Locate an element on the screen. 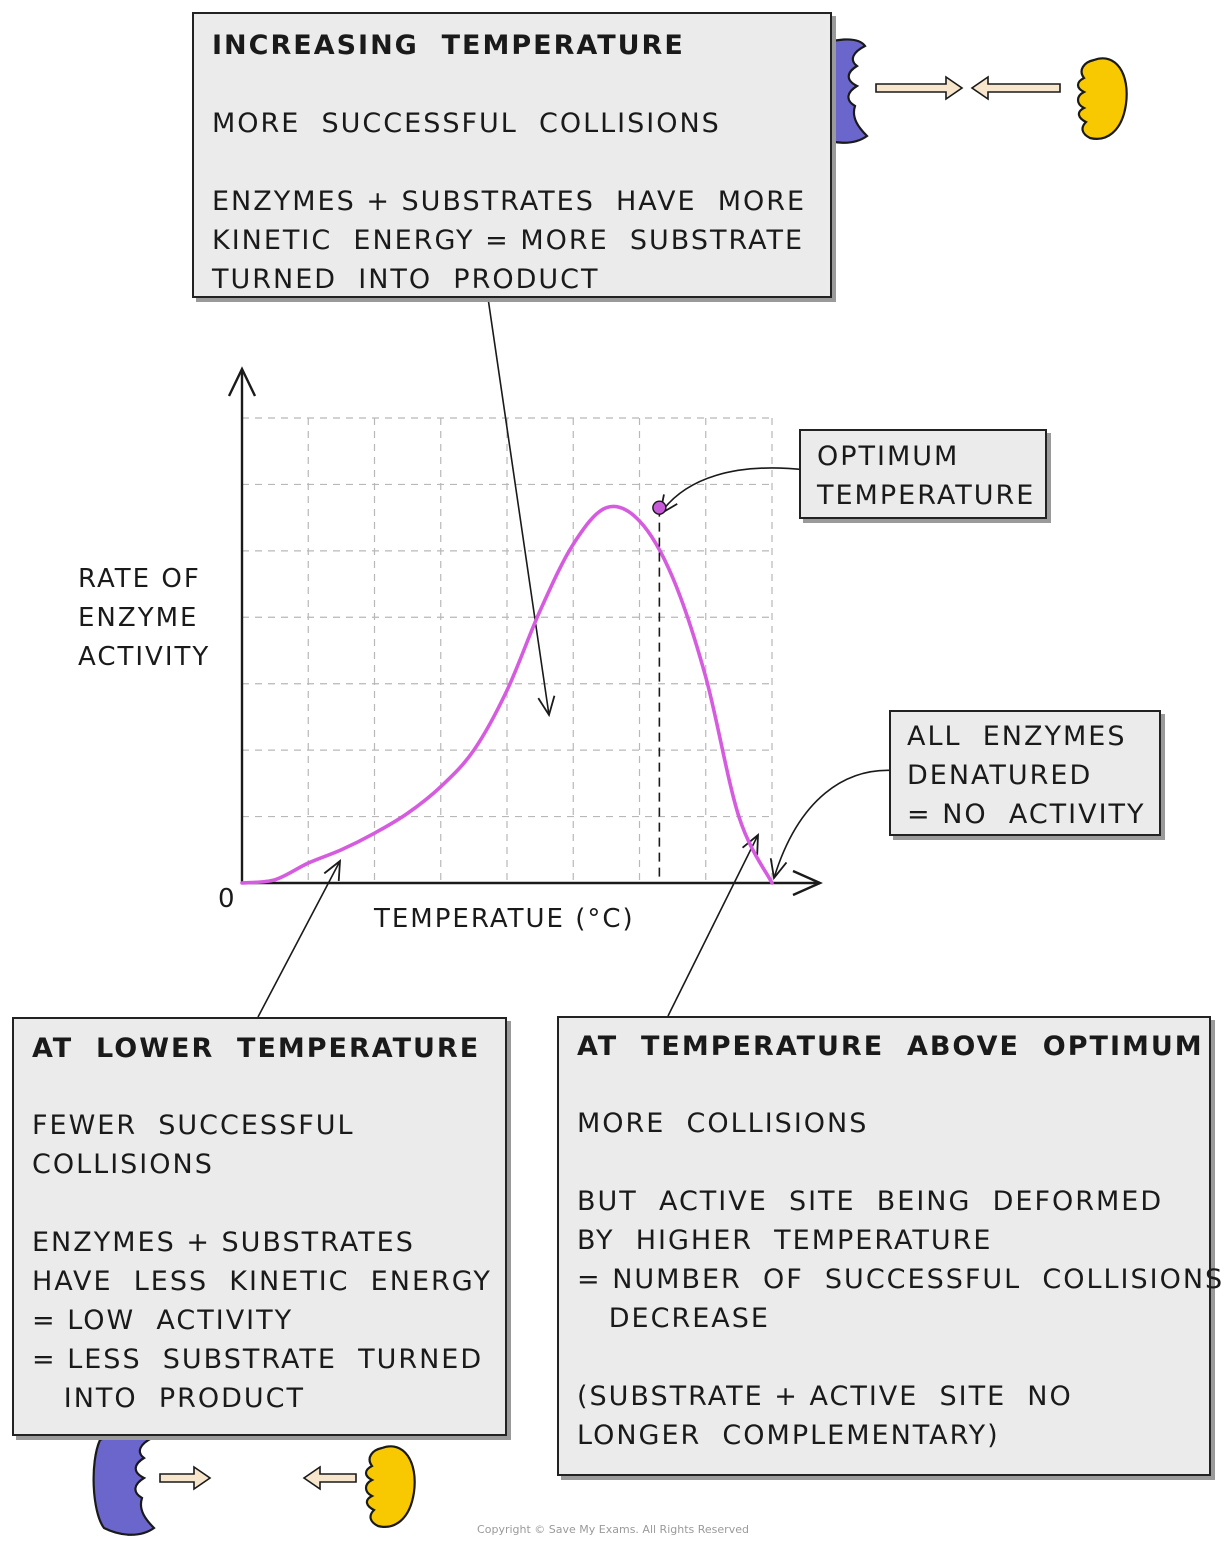  above-text-line: DECREASE is located at coordinates (673, 1318).